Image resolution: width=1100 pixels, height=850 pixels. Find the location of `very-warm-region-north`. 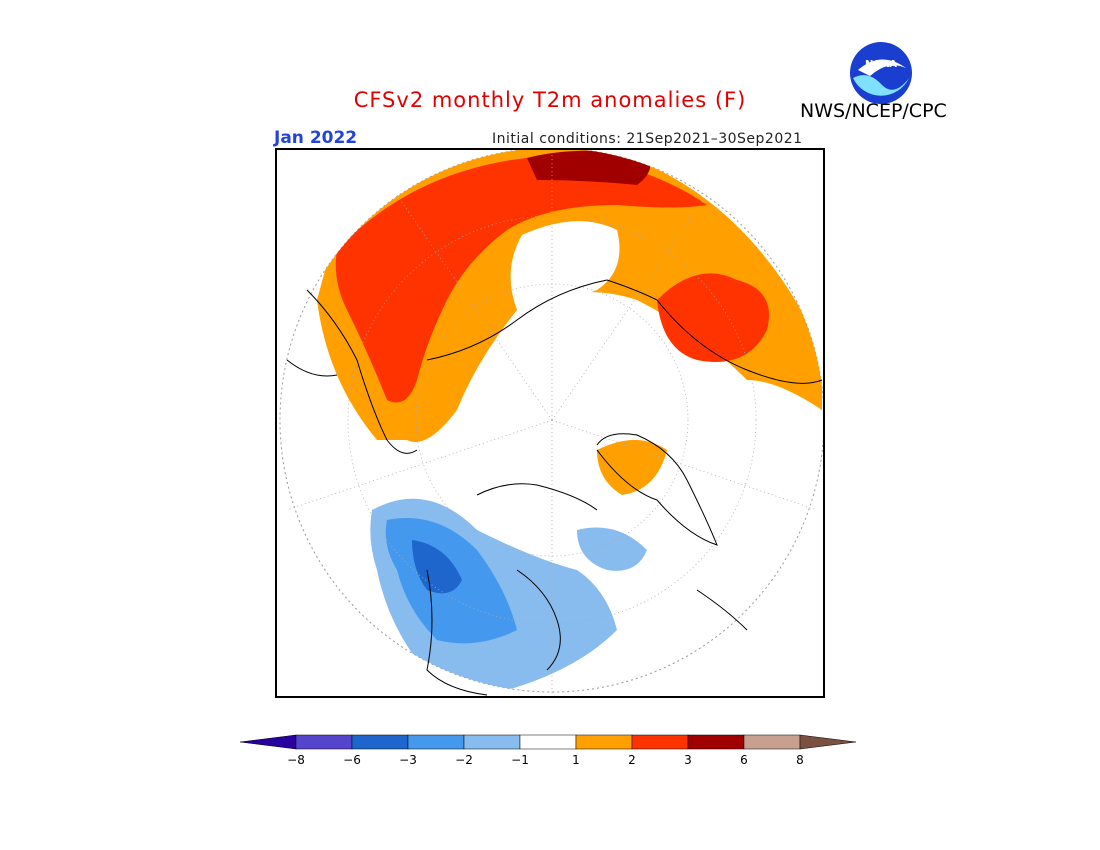

very-warm-region-north is located at coordinates (589, 167).